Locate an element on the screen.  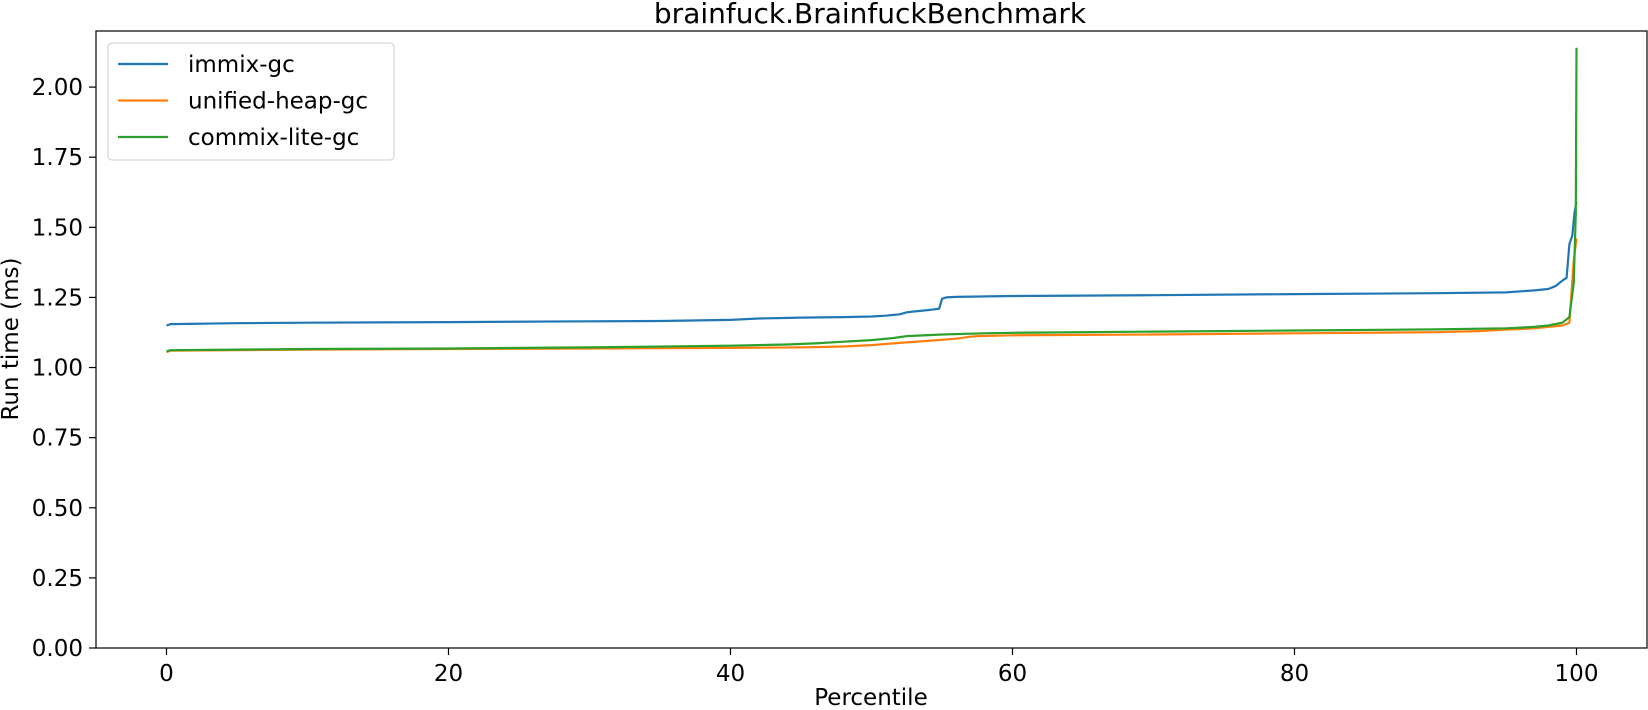
x-tick-label: 40 is located at coordinates (730, 674).